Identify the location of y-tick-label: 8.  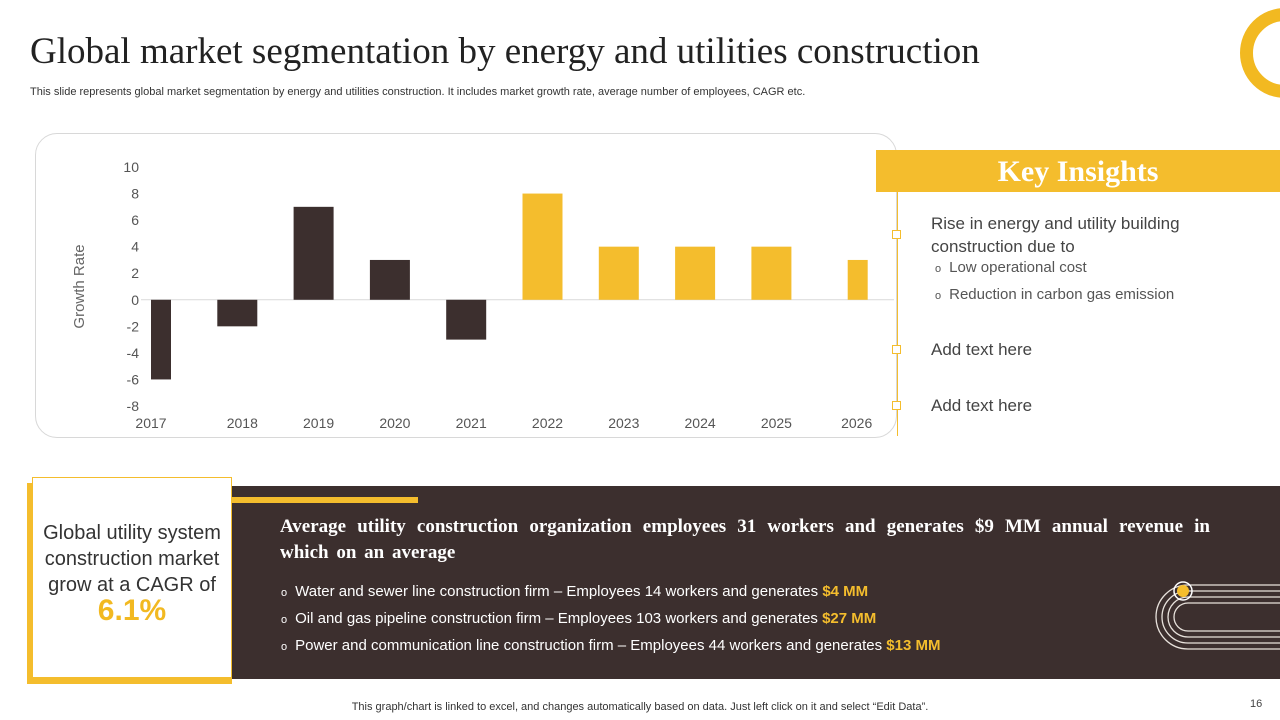
(135, 194).